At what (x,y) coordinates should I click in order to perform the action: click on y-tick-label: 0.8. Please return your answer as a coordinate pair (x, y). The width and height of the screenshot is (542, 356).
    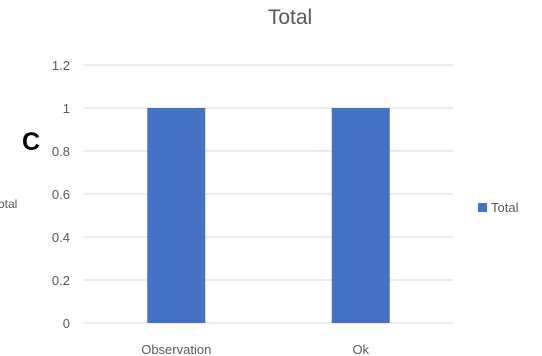
    Looking at the image, I should click on (61, 151).